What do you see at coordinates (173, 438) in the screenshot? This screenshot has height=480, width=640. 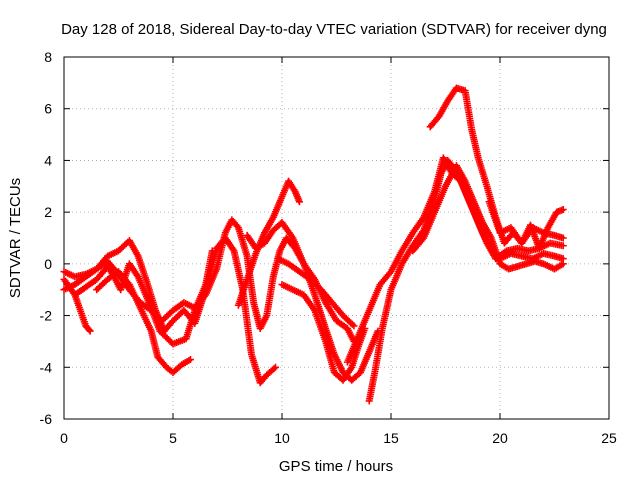 I see `x-tick-label: 5` at bounding box center [173, 438].